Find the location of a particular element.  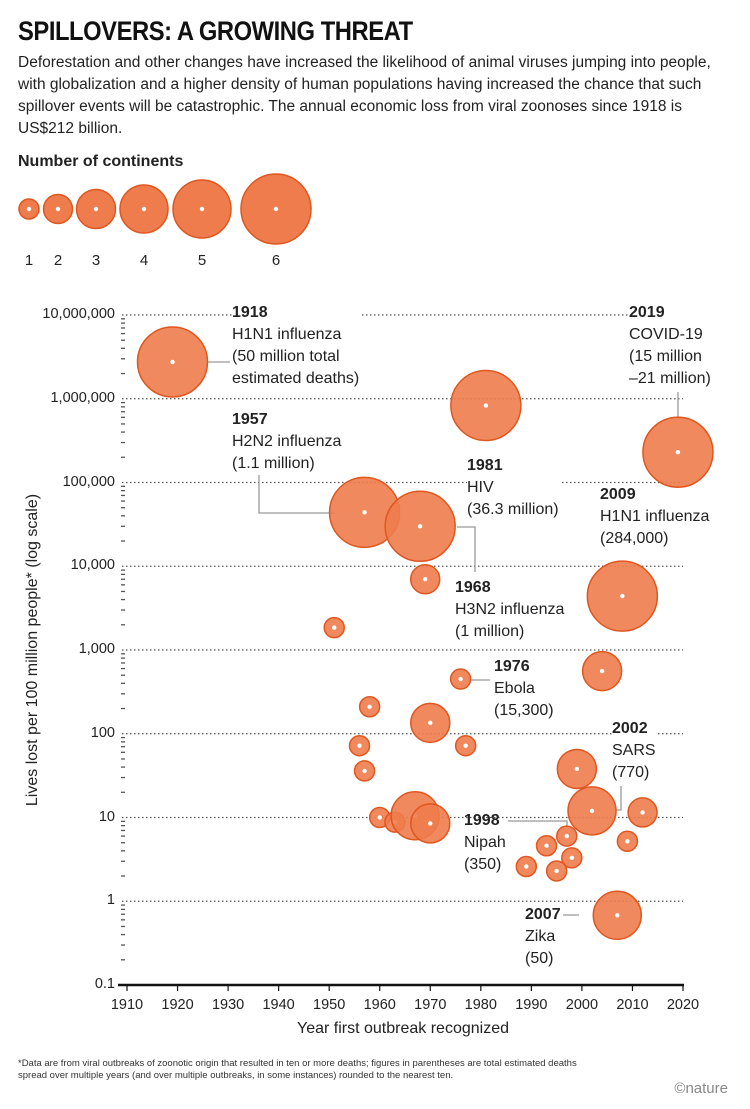

x-tick-label: 2010 is located at coordinates (632, 1005).